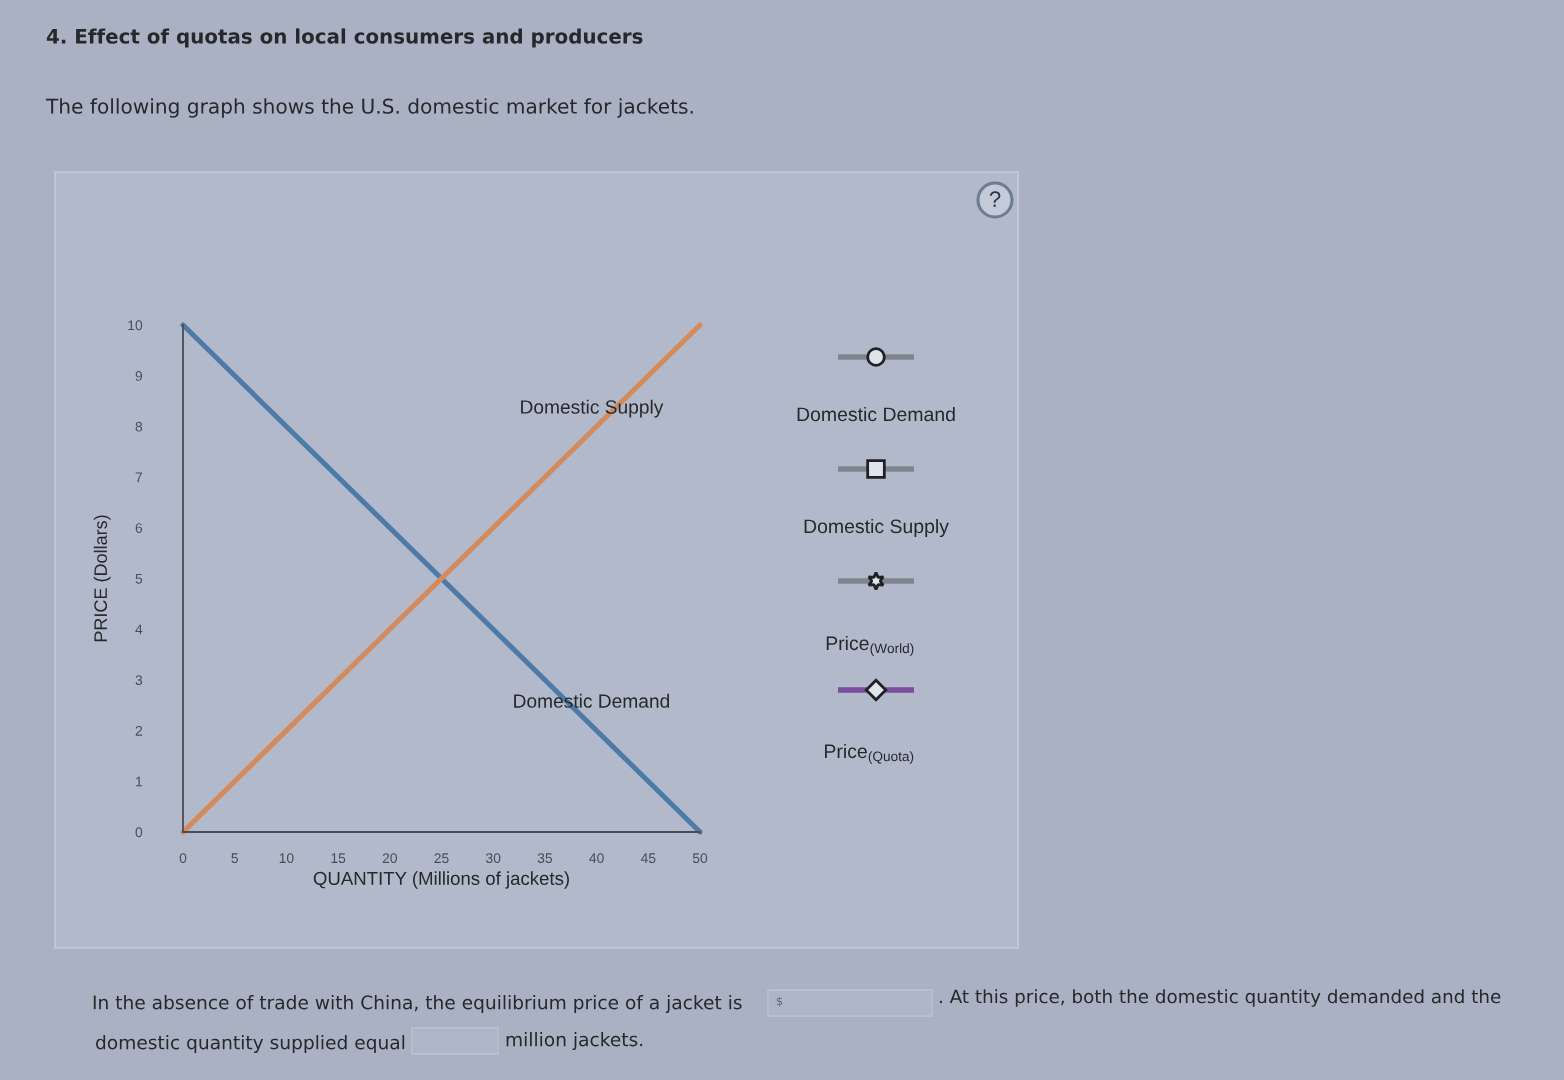 Image resolution: width=1564 pixels, height=1080 pixels. What do you see at coordinates (389, 858) in the screenshot?
I see `x-tick-label: 20` at bounding box center [389, 858].